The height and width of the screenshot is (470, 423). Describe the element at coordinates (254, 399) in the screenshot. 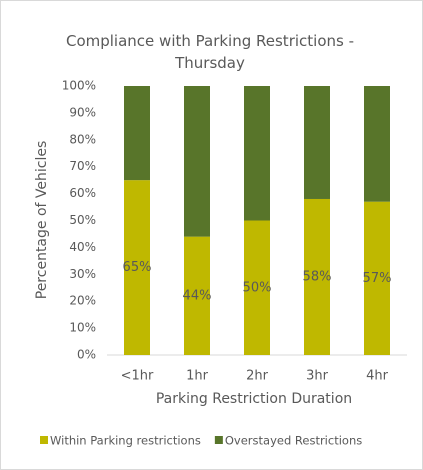

I see `x-axis-label: Parking Restriction Duration` at that location.